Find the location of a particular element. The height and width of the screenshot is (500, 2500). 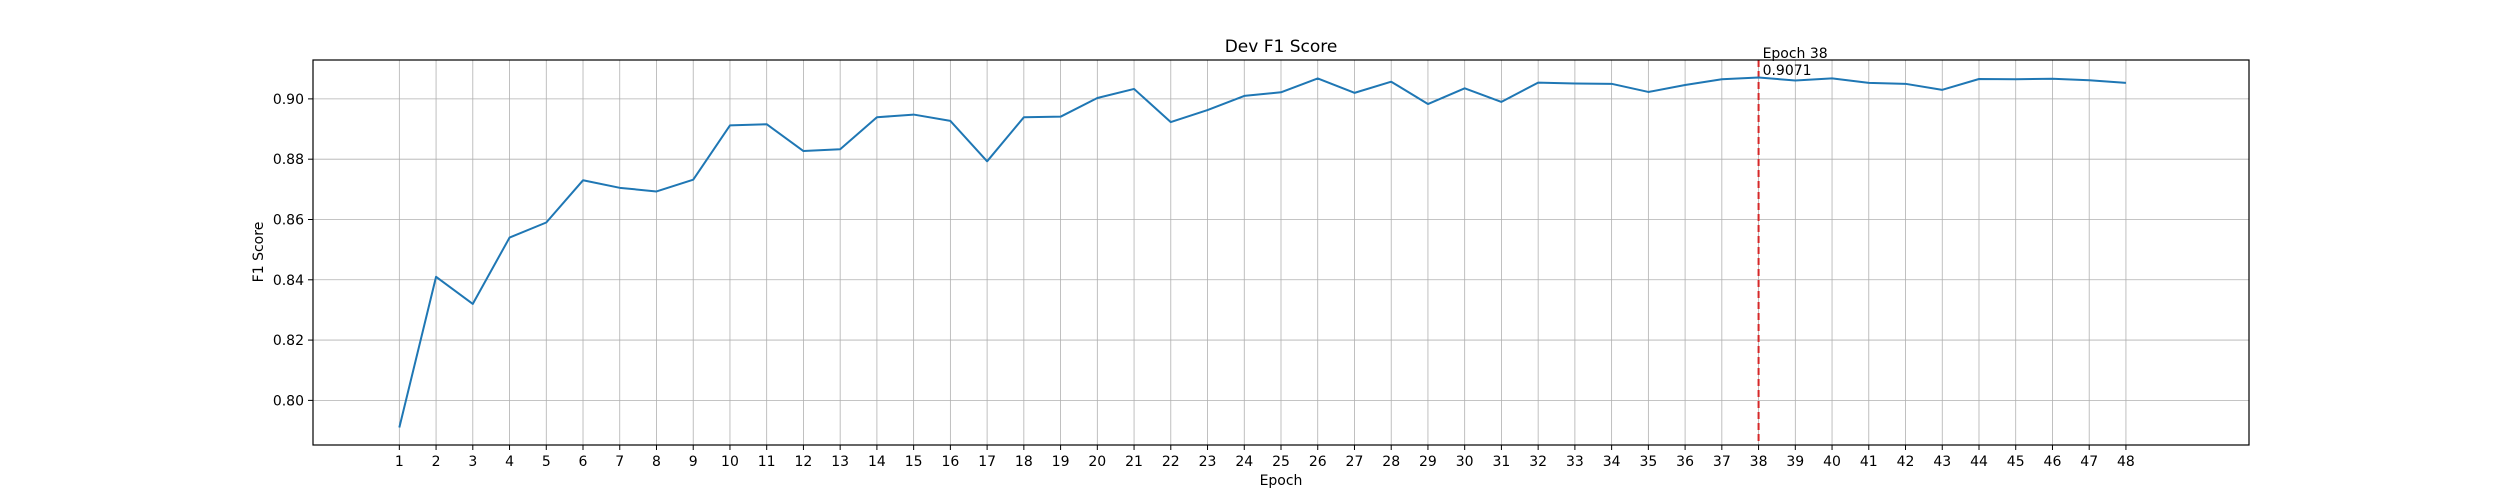

x-tick-label: 40 is located at coordinates (1832, 462).